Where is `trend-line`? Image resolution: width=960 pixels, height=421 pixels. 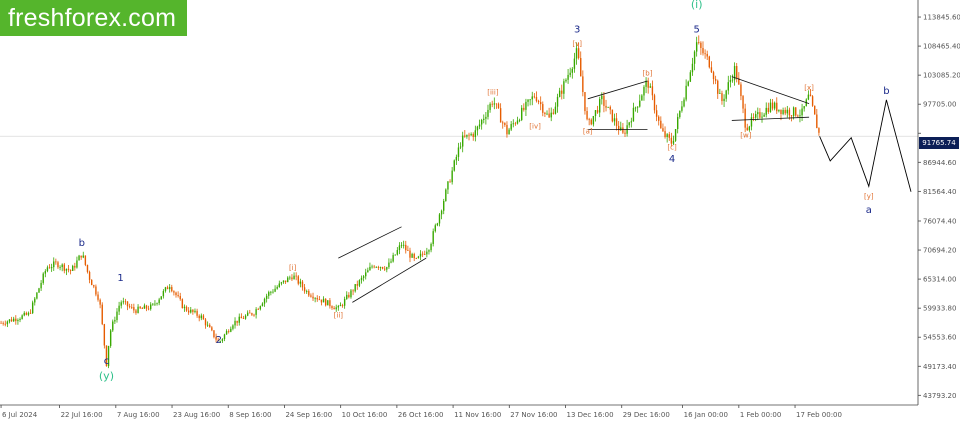 trend-line is located at coordinates (770, 118).